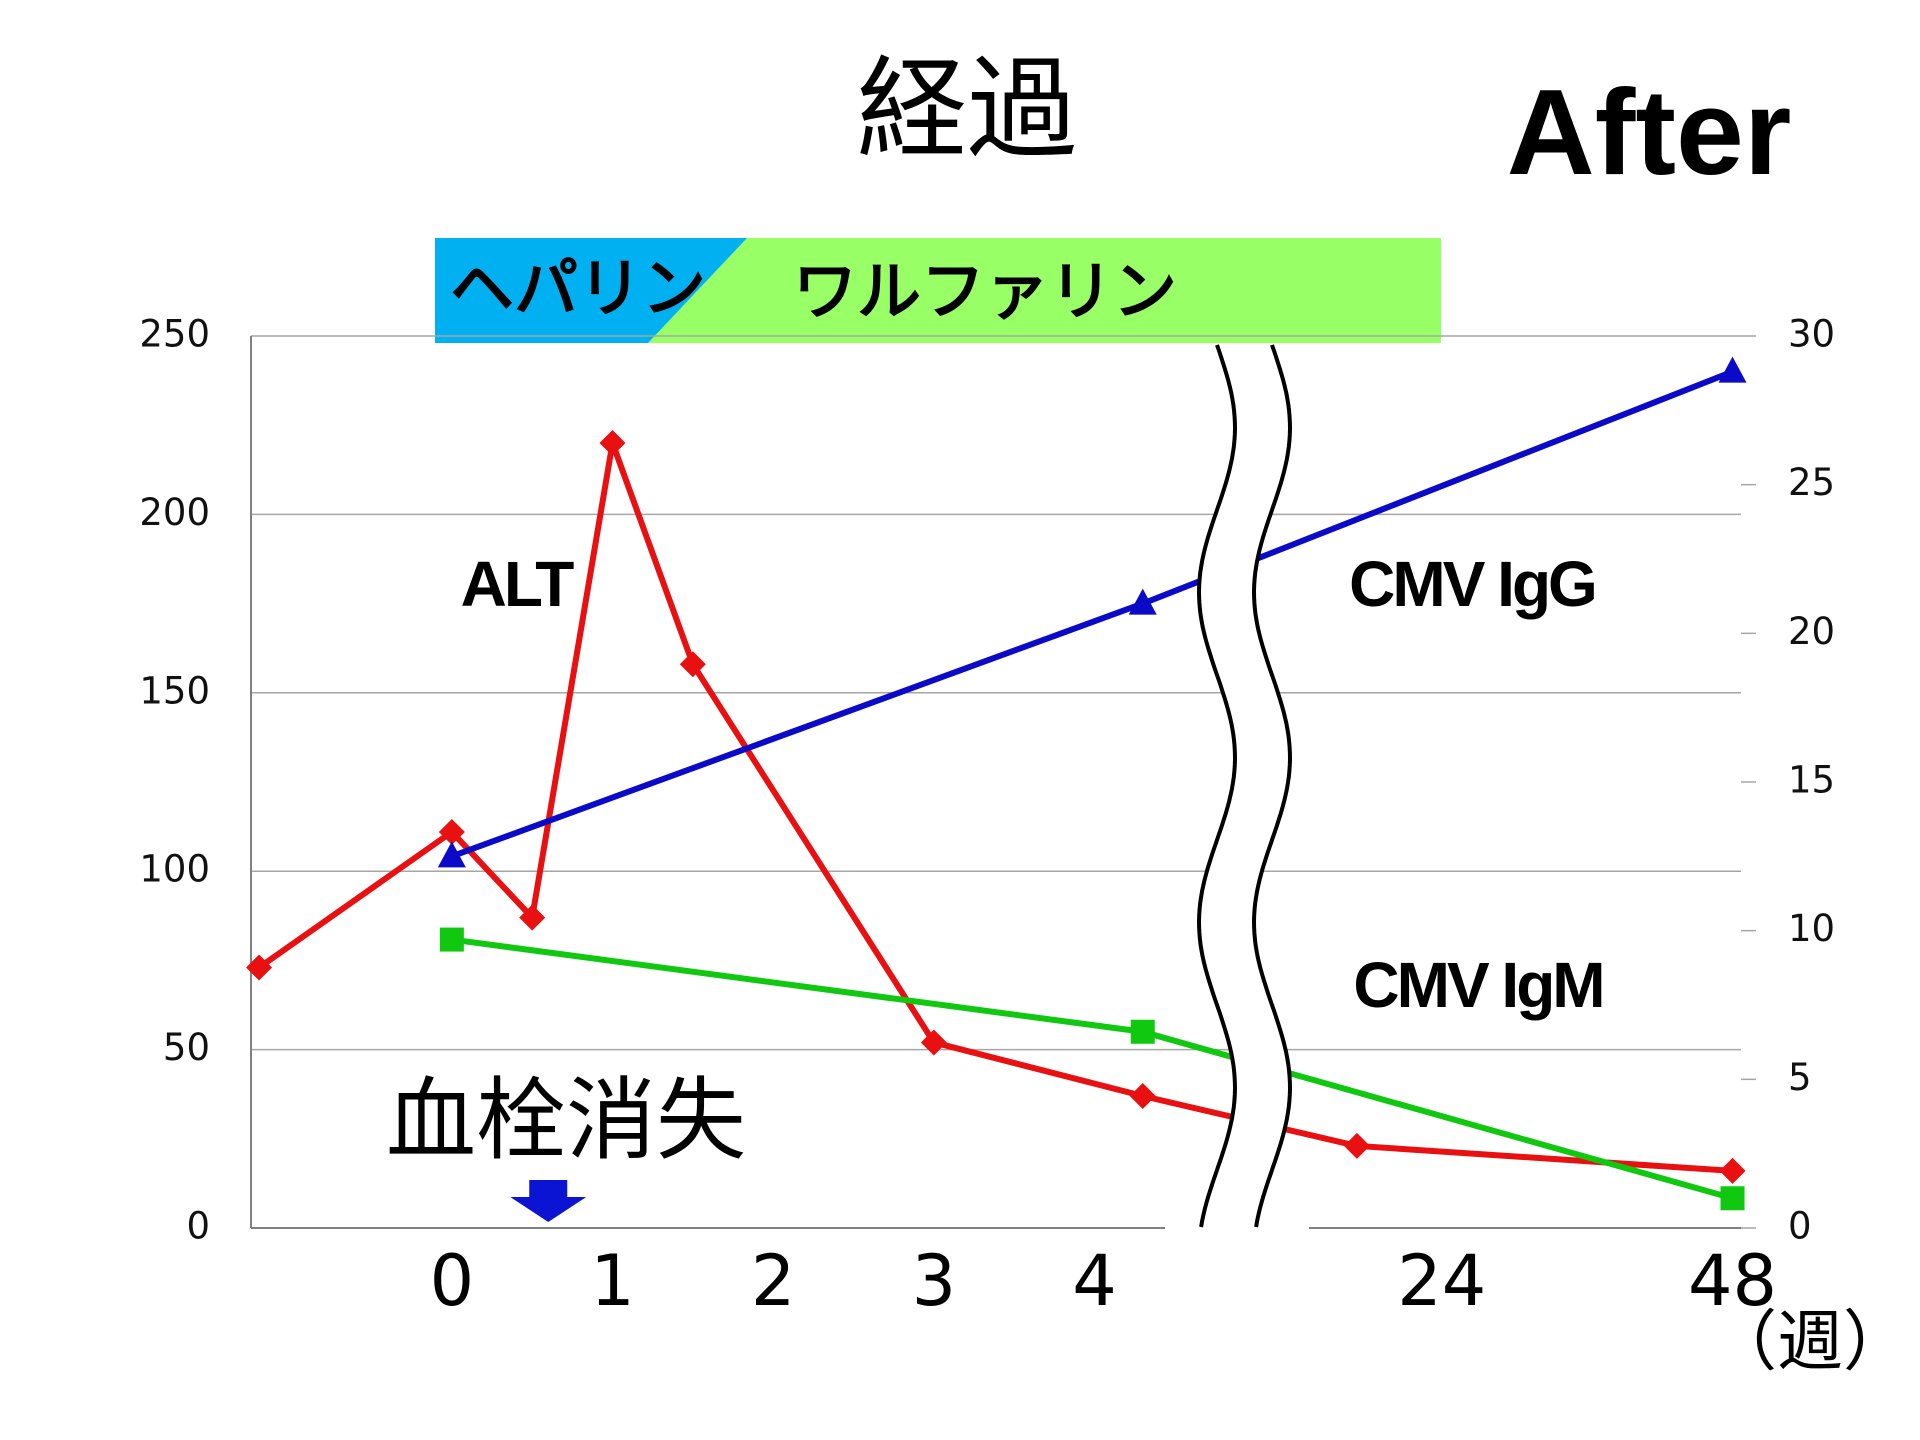 This screenshot has width=1920, height=1440. What do you see at coordinates (612, 1281) in the screenshot?
I see `x-tick-label: 1` at bounding box center [612, 1281].